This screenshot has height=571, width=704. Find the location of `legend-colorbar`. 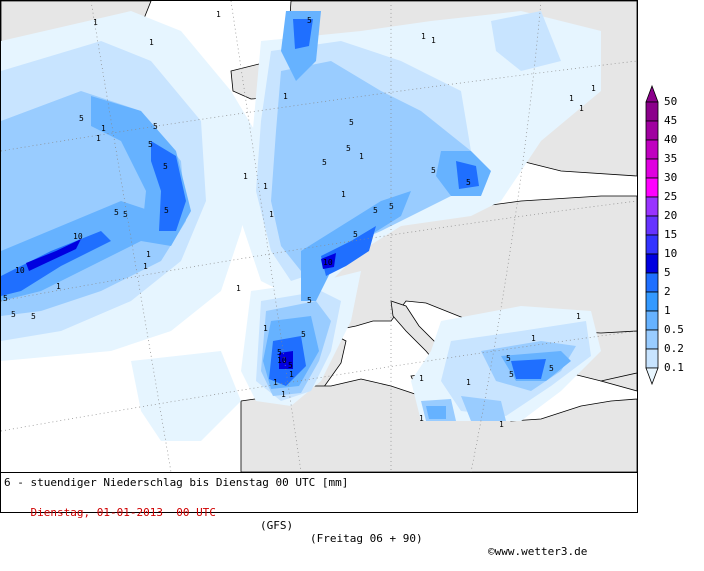

legend-colorbar is located at coordinates (652, 235).